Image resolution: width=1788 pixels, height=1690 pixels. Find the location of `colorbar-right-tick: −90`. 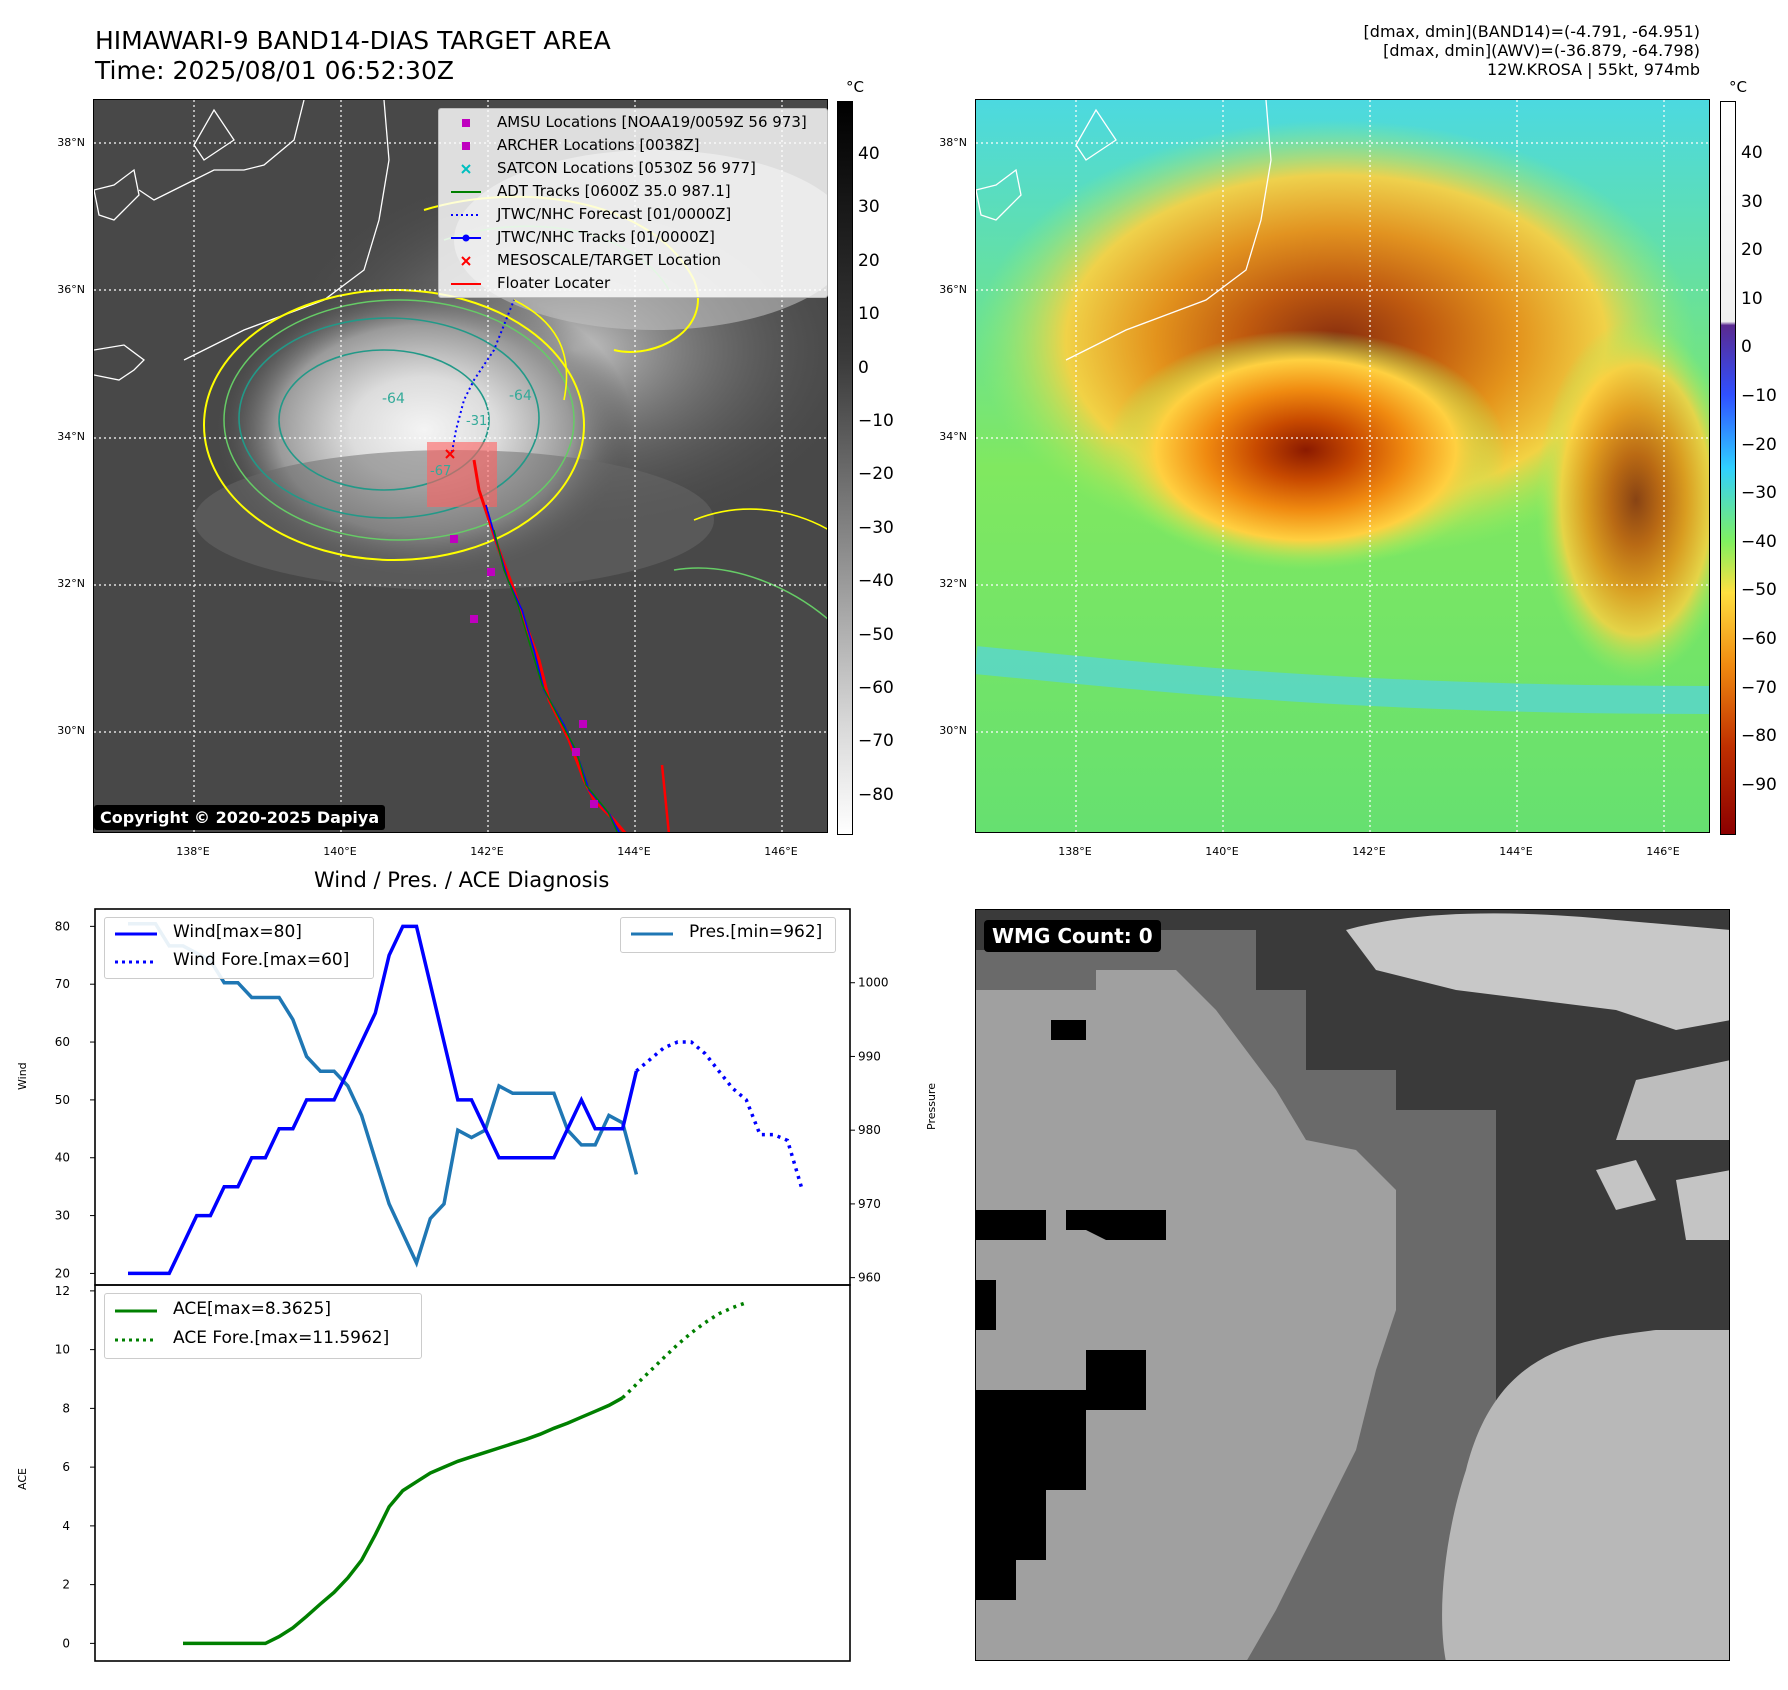

colorbar-right-tick: −90 is located at coordinates (1759, 784).